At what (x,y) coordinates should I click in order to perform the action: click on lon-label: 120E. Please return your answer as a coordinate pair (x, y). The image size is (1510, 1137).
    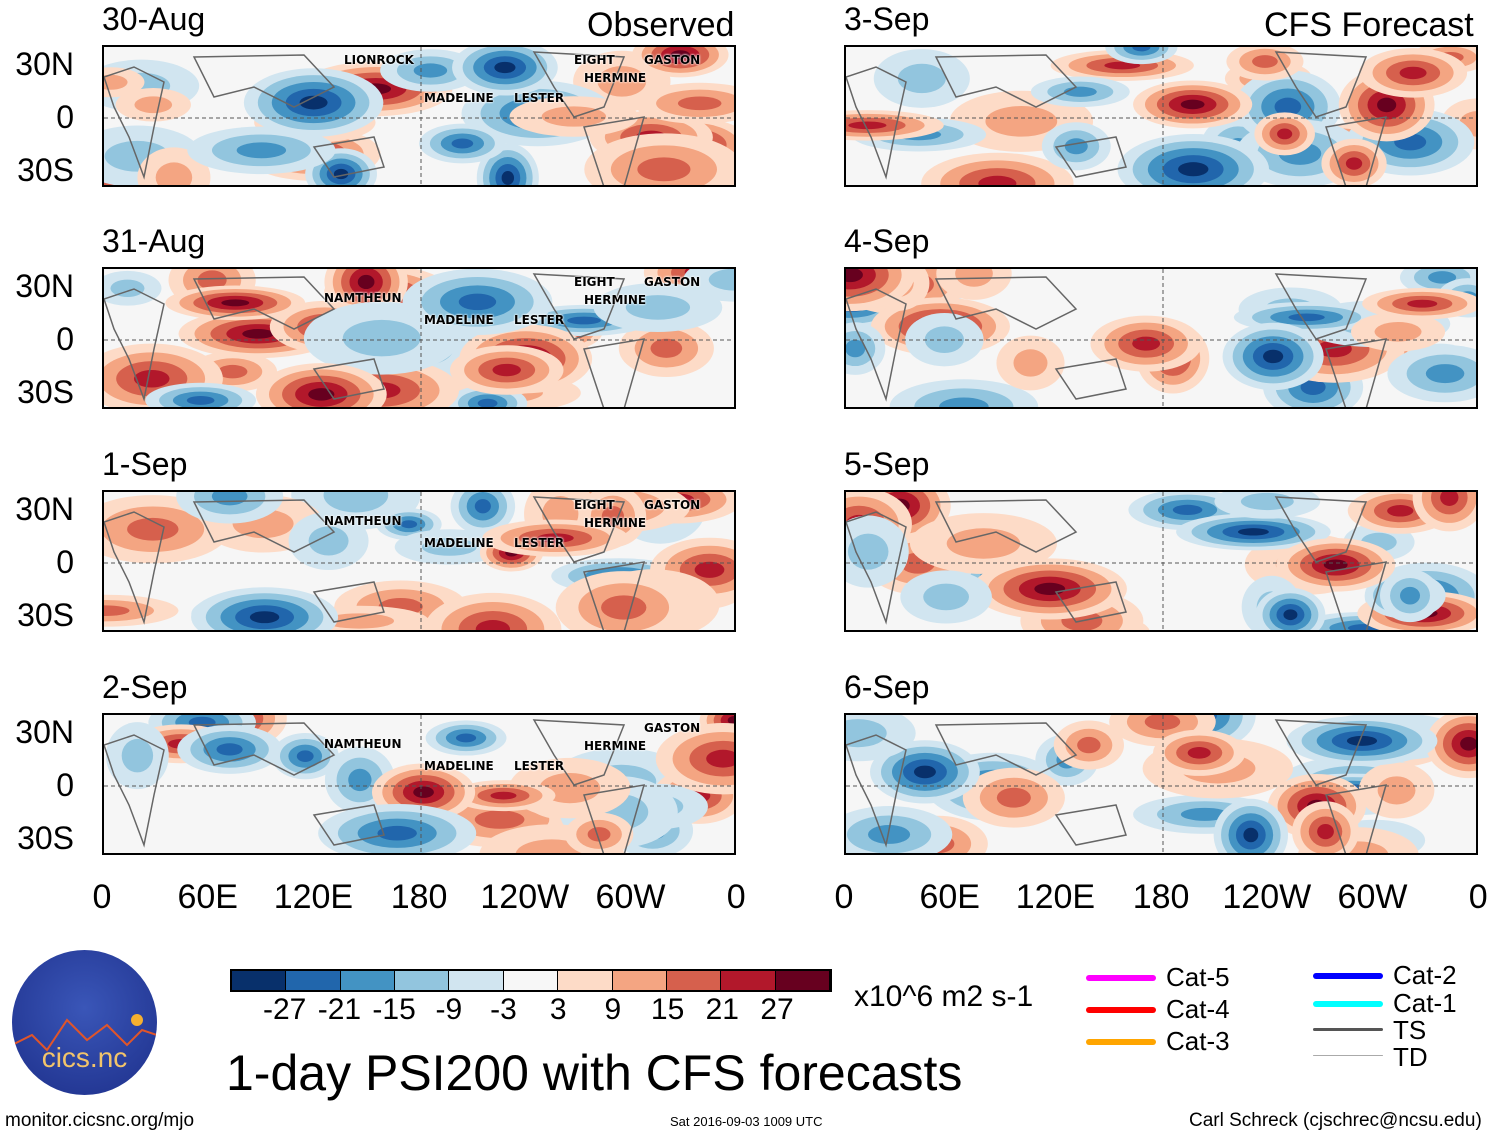
    Looking at the image, I should click on (313, 897).